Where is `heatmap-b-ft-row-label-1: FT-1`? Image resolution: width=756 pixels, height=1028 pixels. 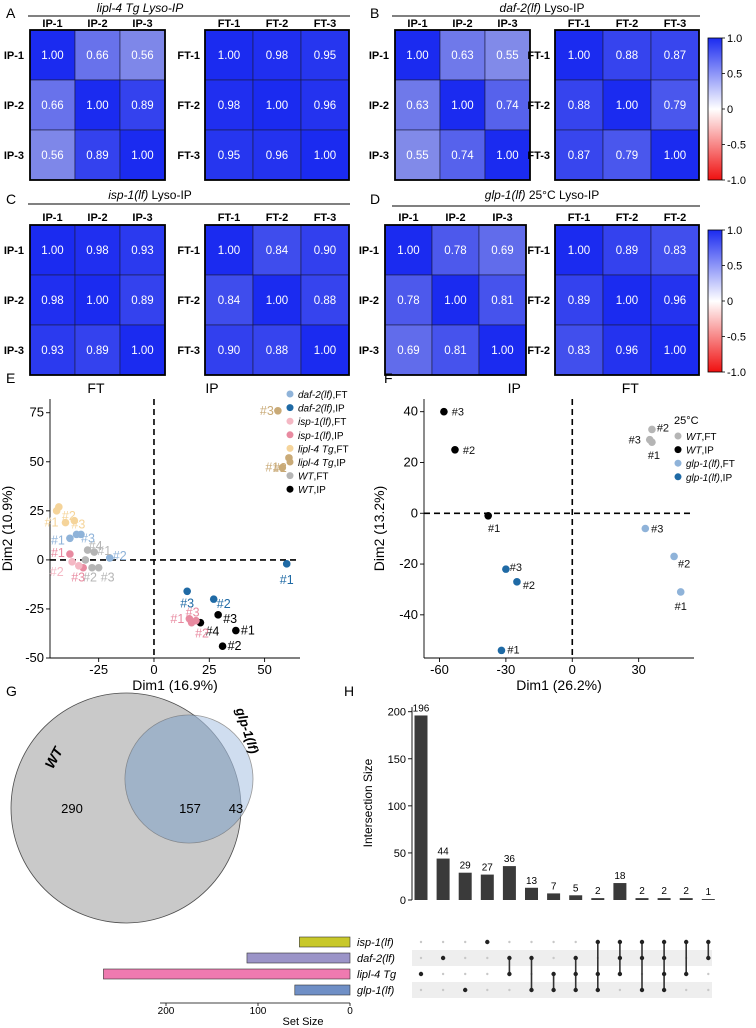 heatmap-b-ft-row-label-1: FT-1 is located at coordinates (538, 56).